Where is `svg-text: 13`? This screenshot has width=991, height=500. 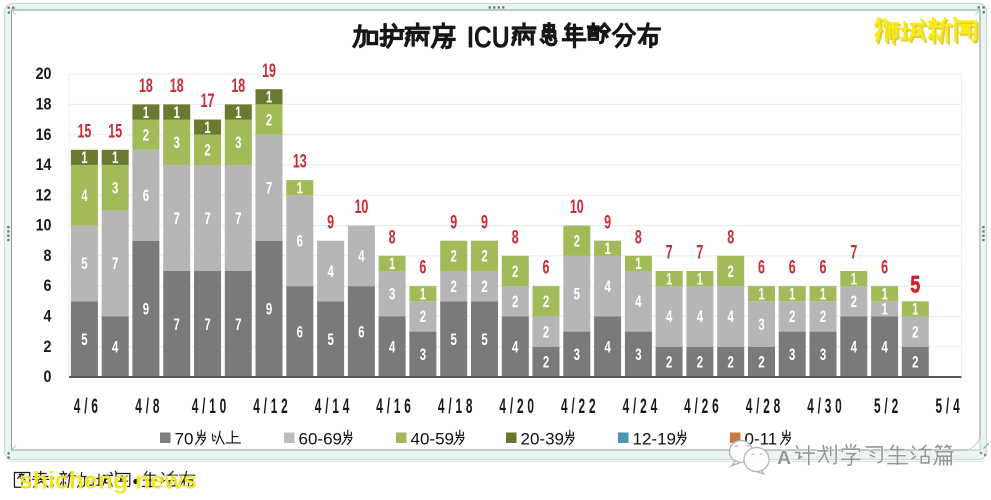 svg-text: 13 is located at coordinates (300, 161).